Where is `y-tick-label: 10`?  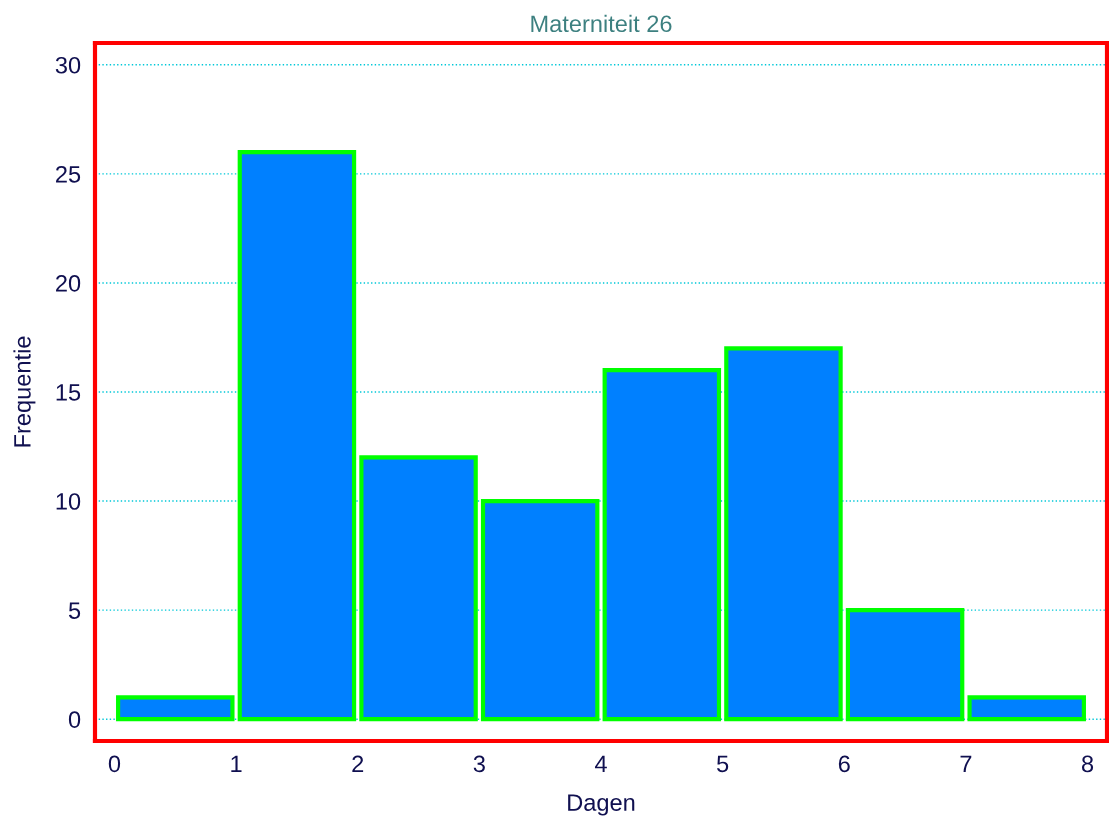 y-tick-label: 10 is located at coordinates (68, 501).